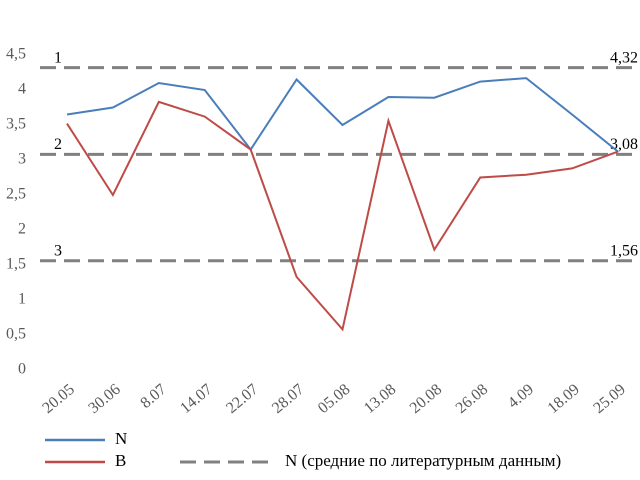 The height and width of the screenshot is (480, 640). Describe the element at coordinates (288, 399) in the screenshot. I see `x-tick-label: 28.07` at that location.